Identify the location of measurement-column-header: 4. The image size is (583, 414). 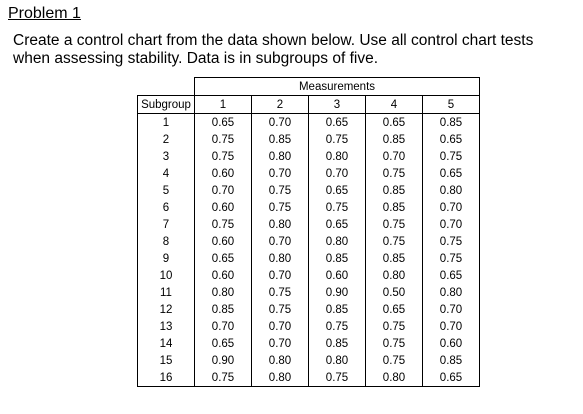
(394, 104).